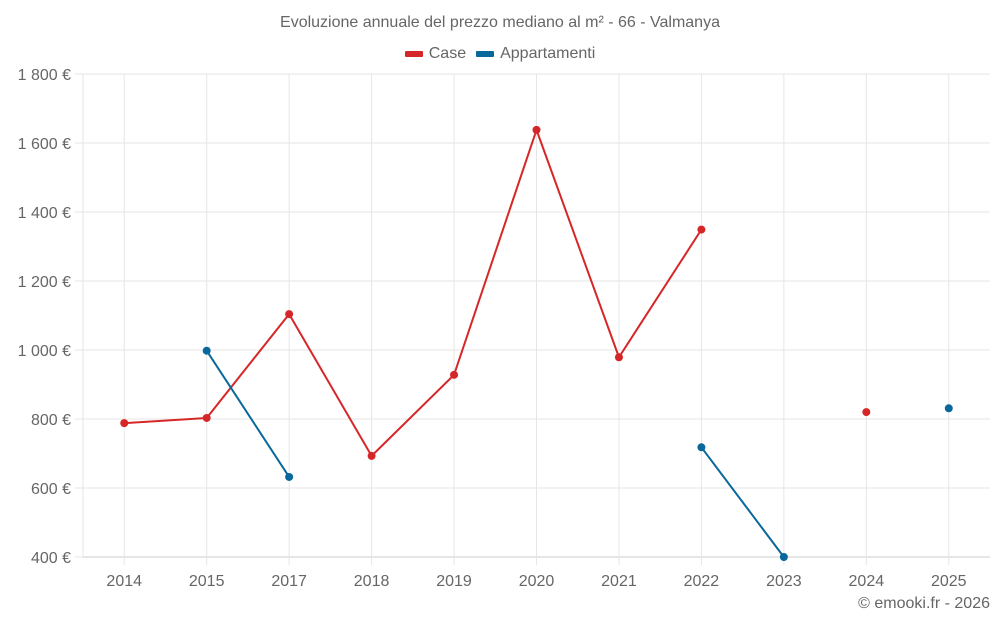  Describe the element at coordinates (51, 558) in the screenshot. I see `y-tick-label: 400 €` at that location.